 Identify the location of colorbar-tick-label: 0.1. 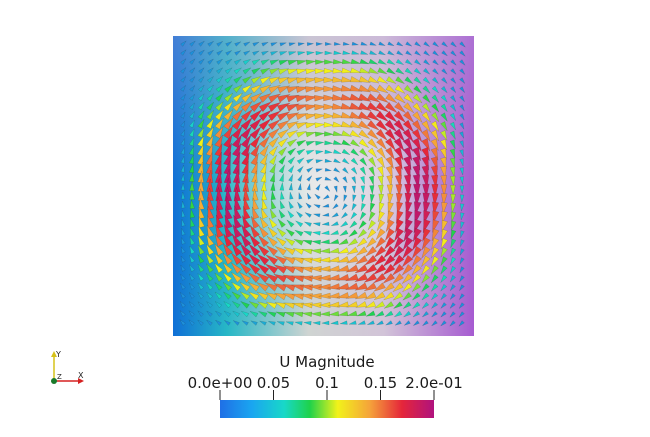
(327, 383).